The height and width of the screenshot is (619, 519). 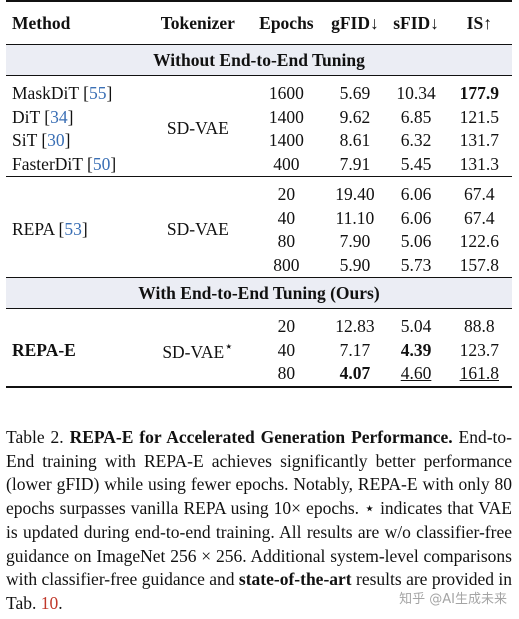 I want to click on sfid-cell: 5.04, so click(x=416, y=326).